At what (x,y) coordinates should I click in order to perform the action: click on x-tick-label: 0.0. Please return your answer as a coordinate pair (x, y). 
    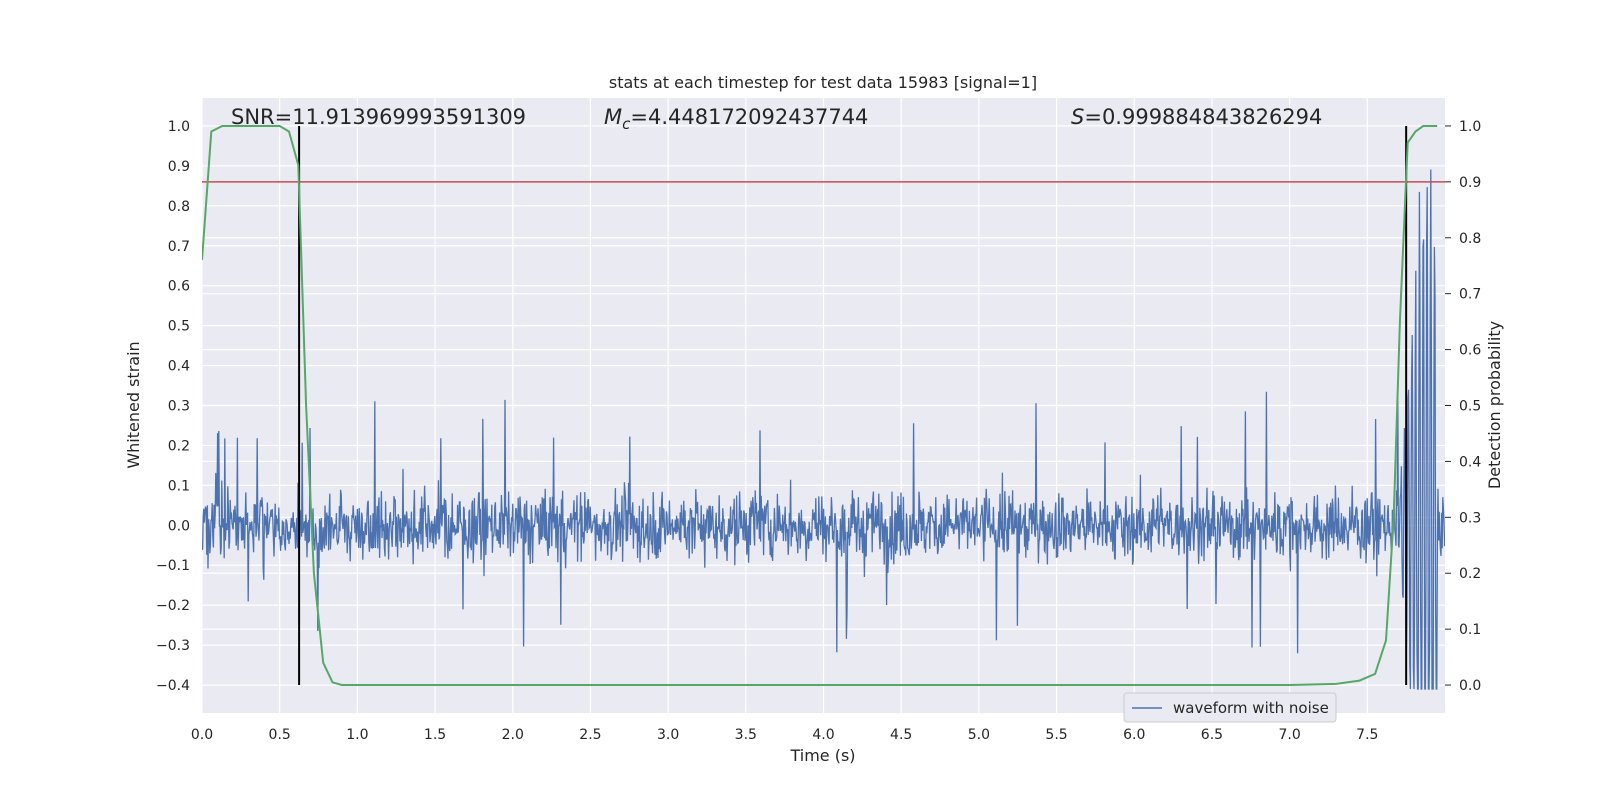
    Looking at the image, I should click on (202, 735).